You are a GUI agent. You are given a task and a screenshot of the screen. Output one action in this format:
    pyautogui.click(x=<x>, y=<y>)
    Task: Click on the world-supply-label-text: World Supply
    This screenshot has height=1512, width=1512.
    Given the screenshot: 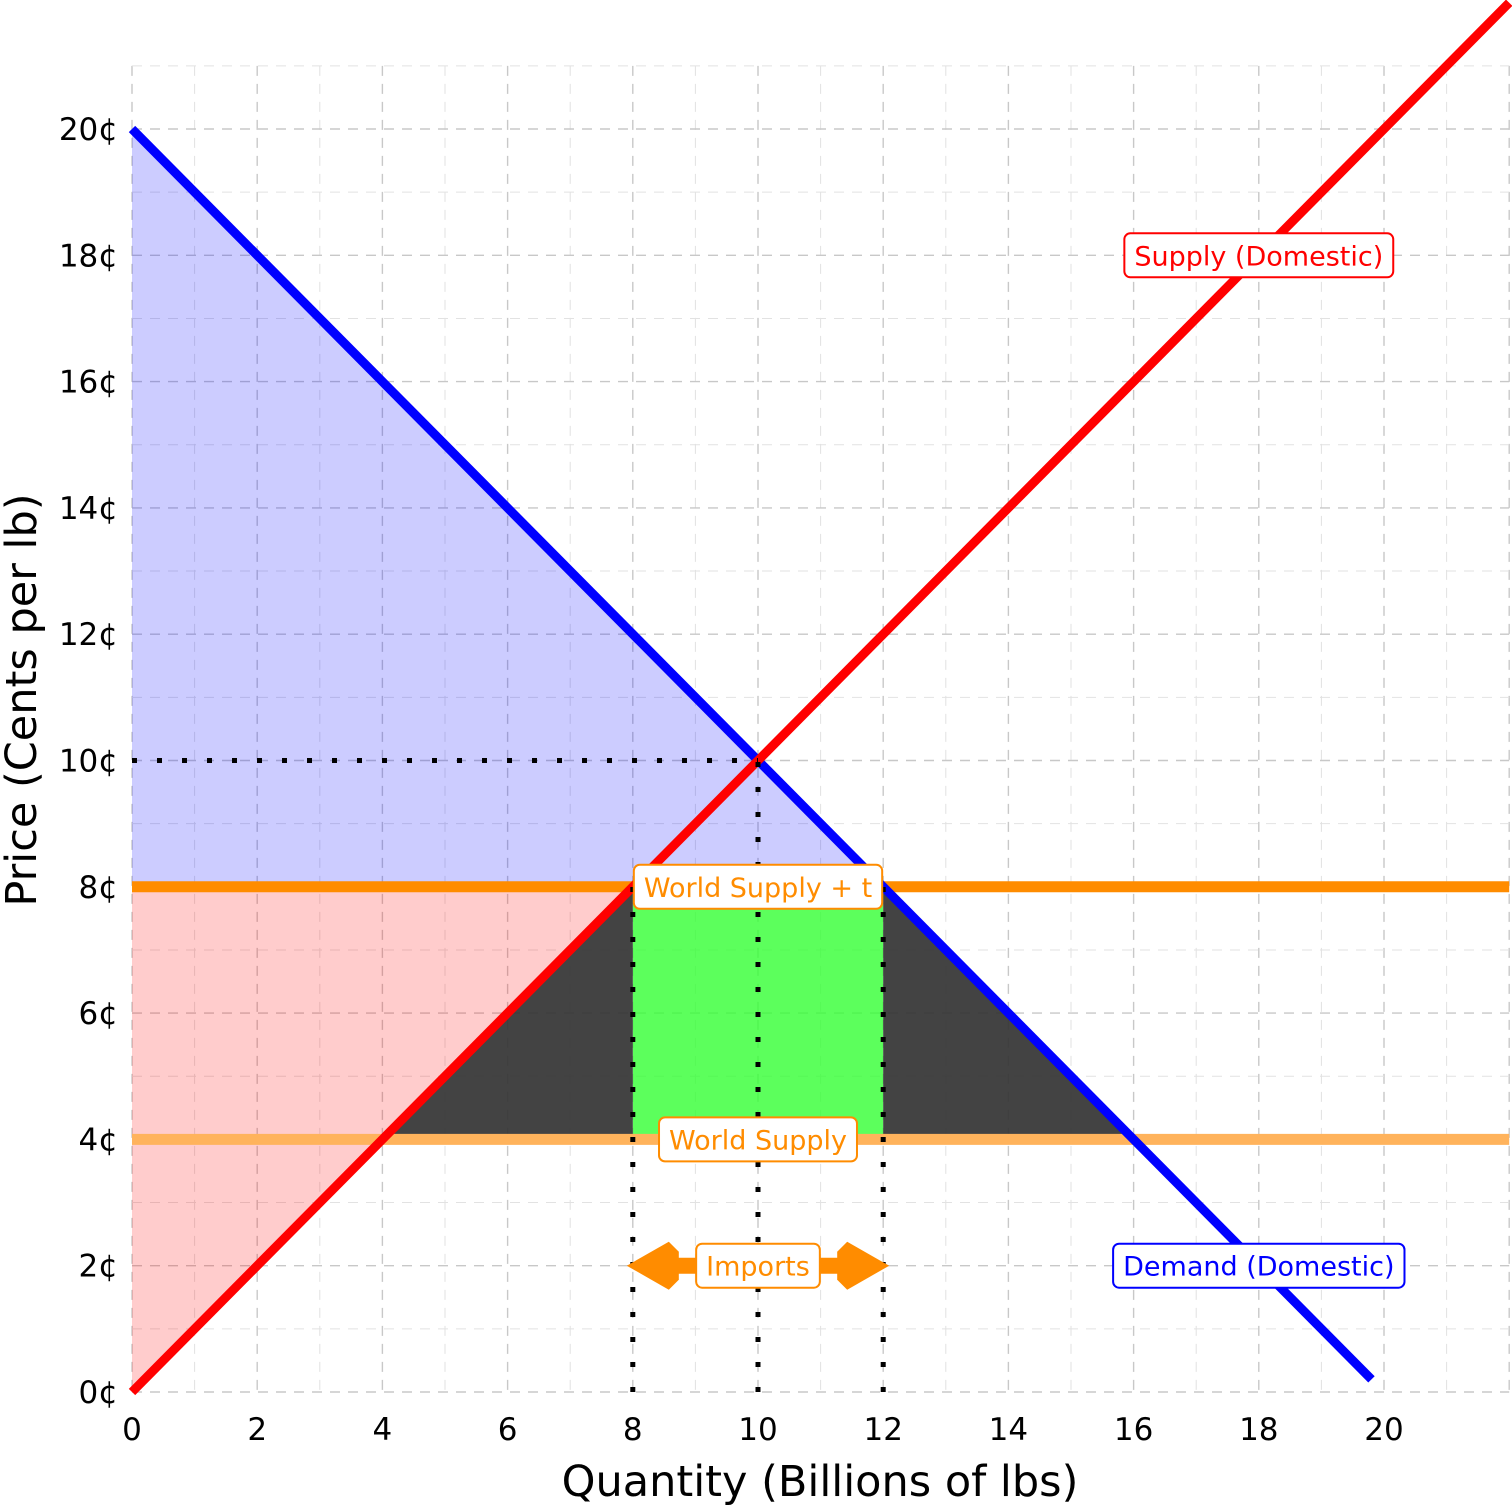 What is the action you would take?
    pyautogui.click(x=758, y=1140)
    